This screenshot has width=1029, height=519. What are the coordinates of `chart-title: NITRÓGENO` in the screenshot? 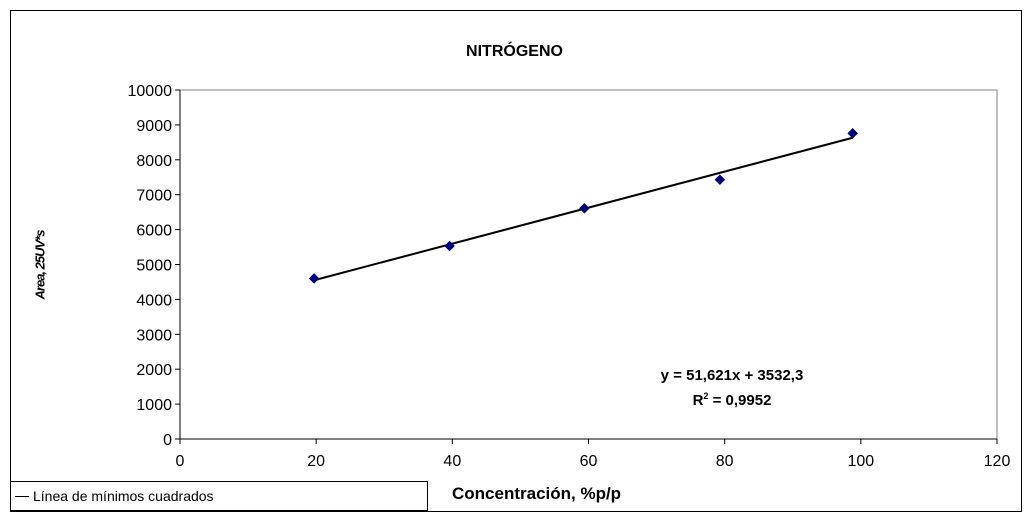 It's located at (514, 51).